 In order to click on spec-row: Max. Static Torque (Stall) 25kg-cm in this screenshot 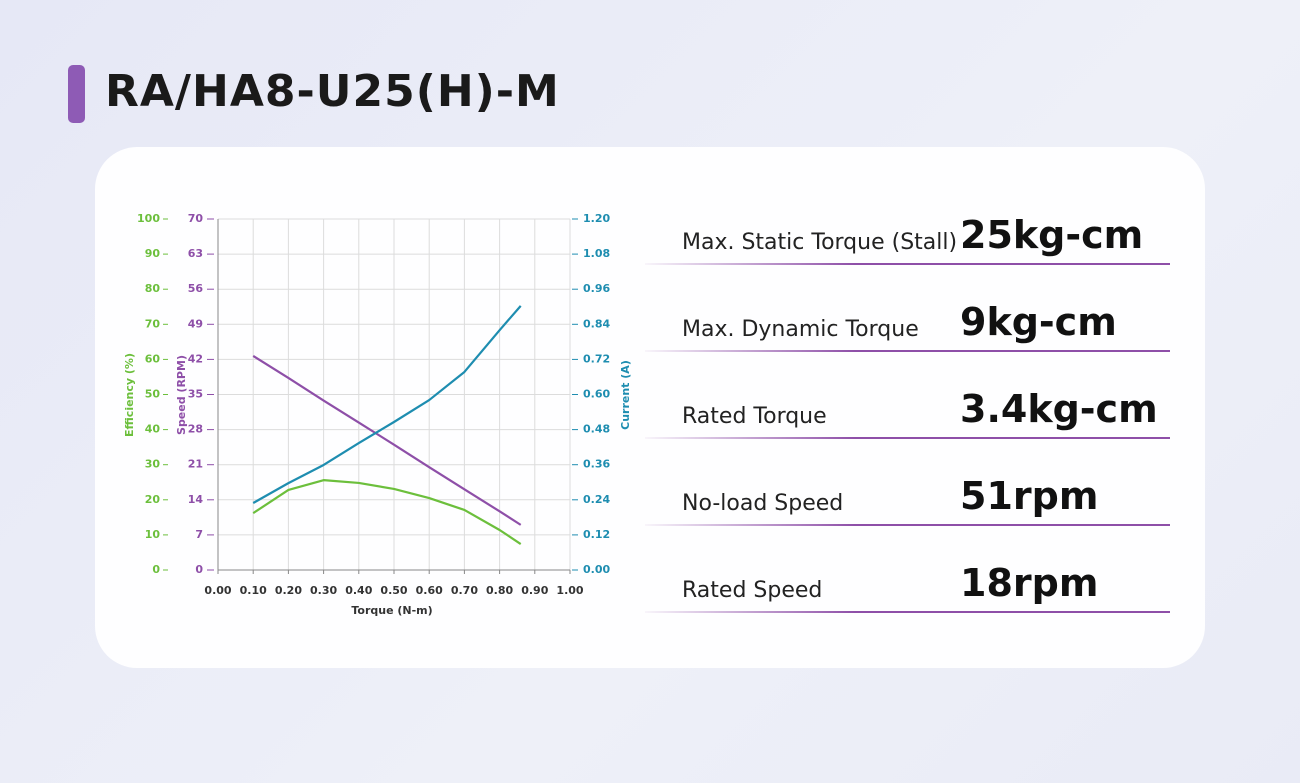, I will do `click(907, 235)`.